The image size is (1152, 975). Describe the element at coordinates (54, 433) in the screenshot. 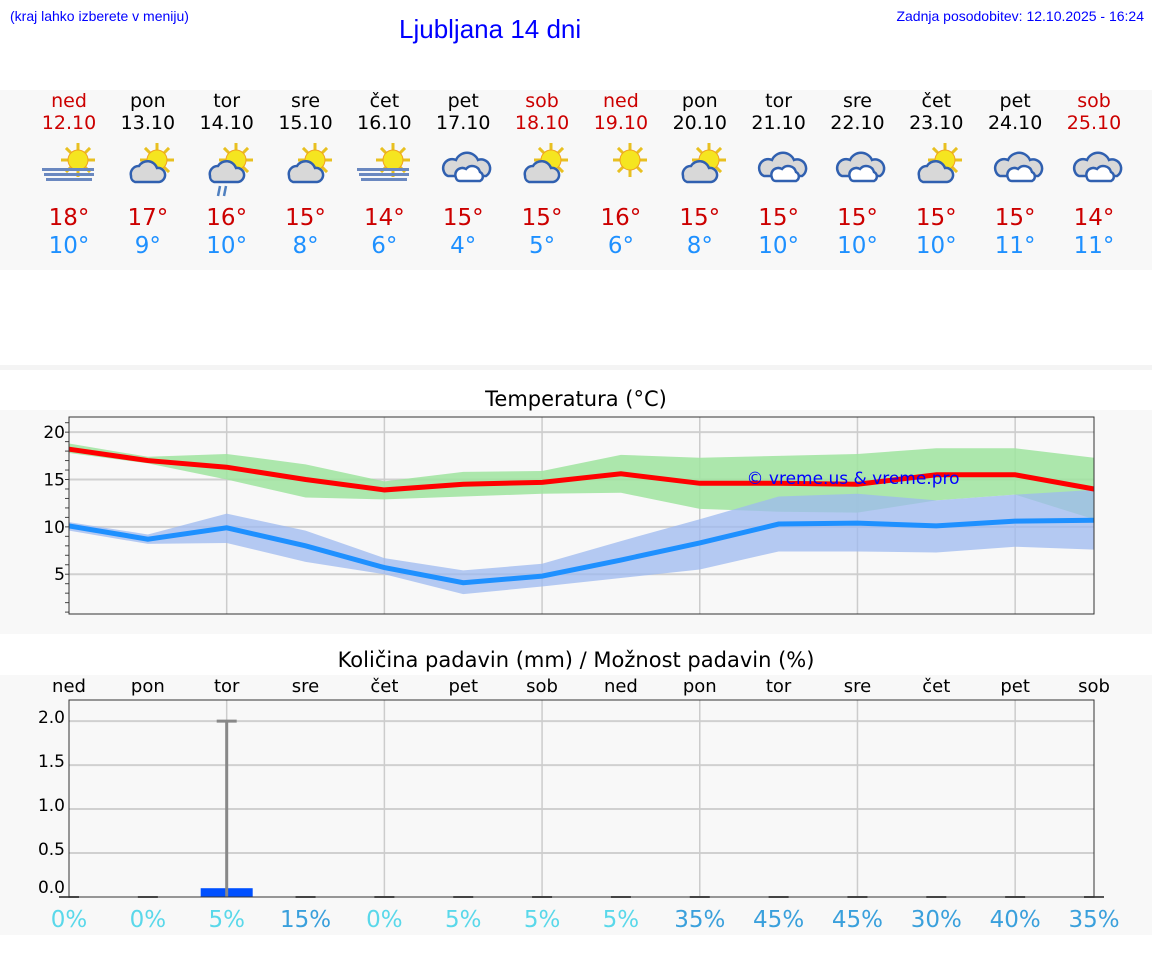

I see `y-tick-label: 20` at that location.